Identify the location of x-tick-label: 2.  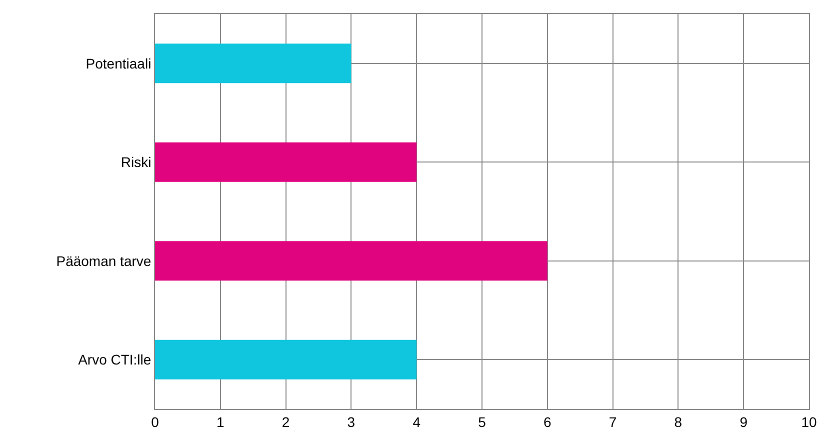
(286, 422).